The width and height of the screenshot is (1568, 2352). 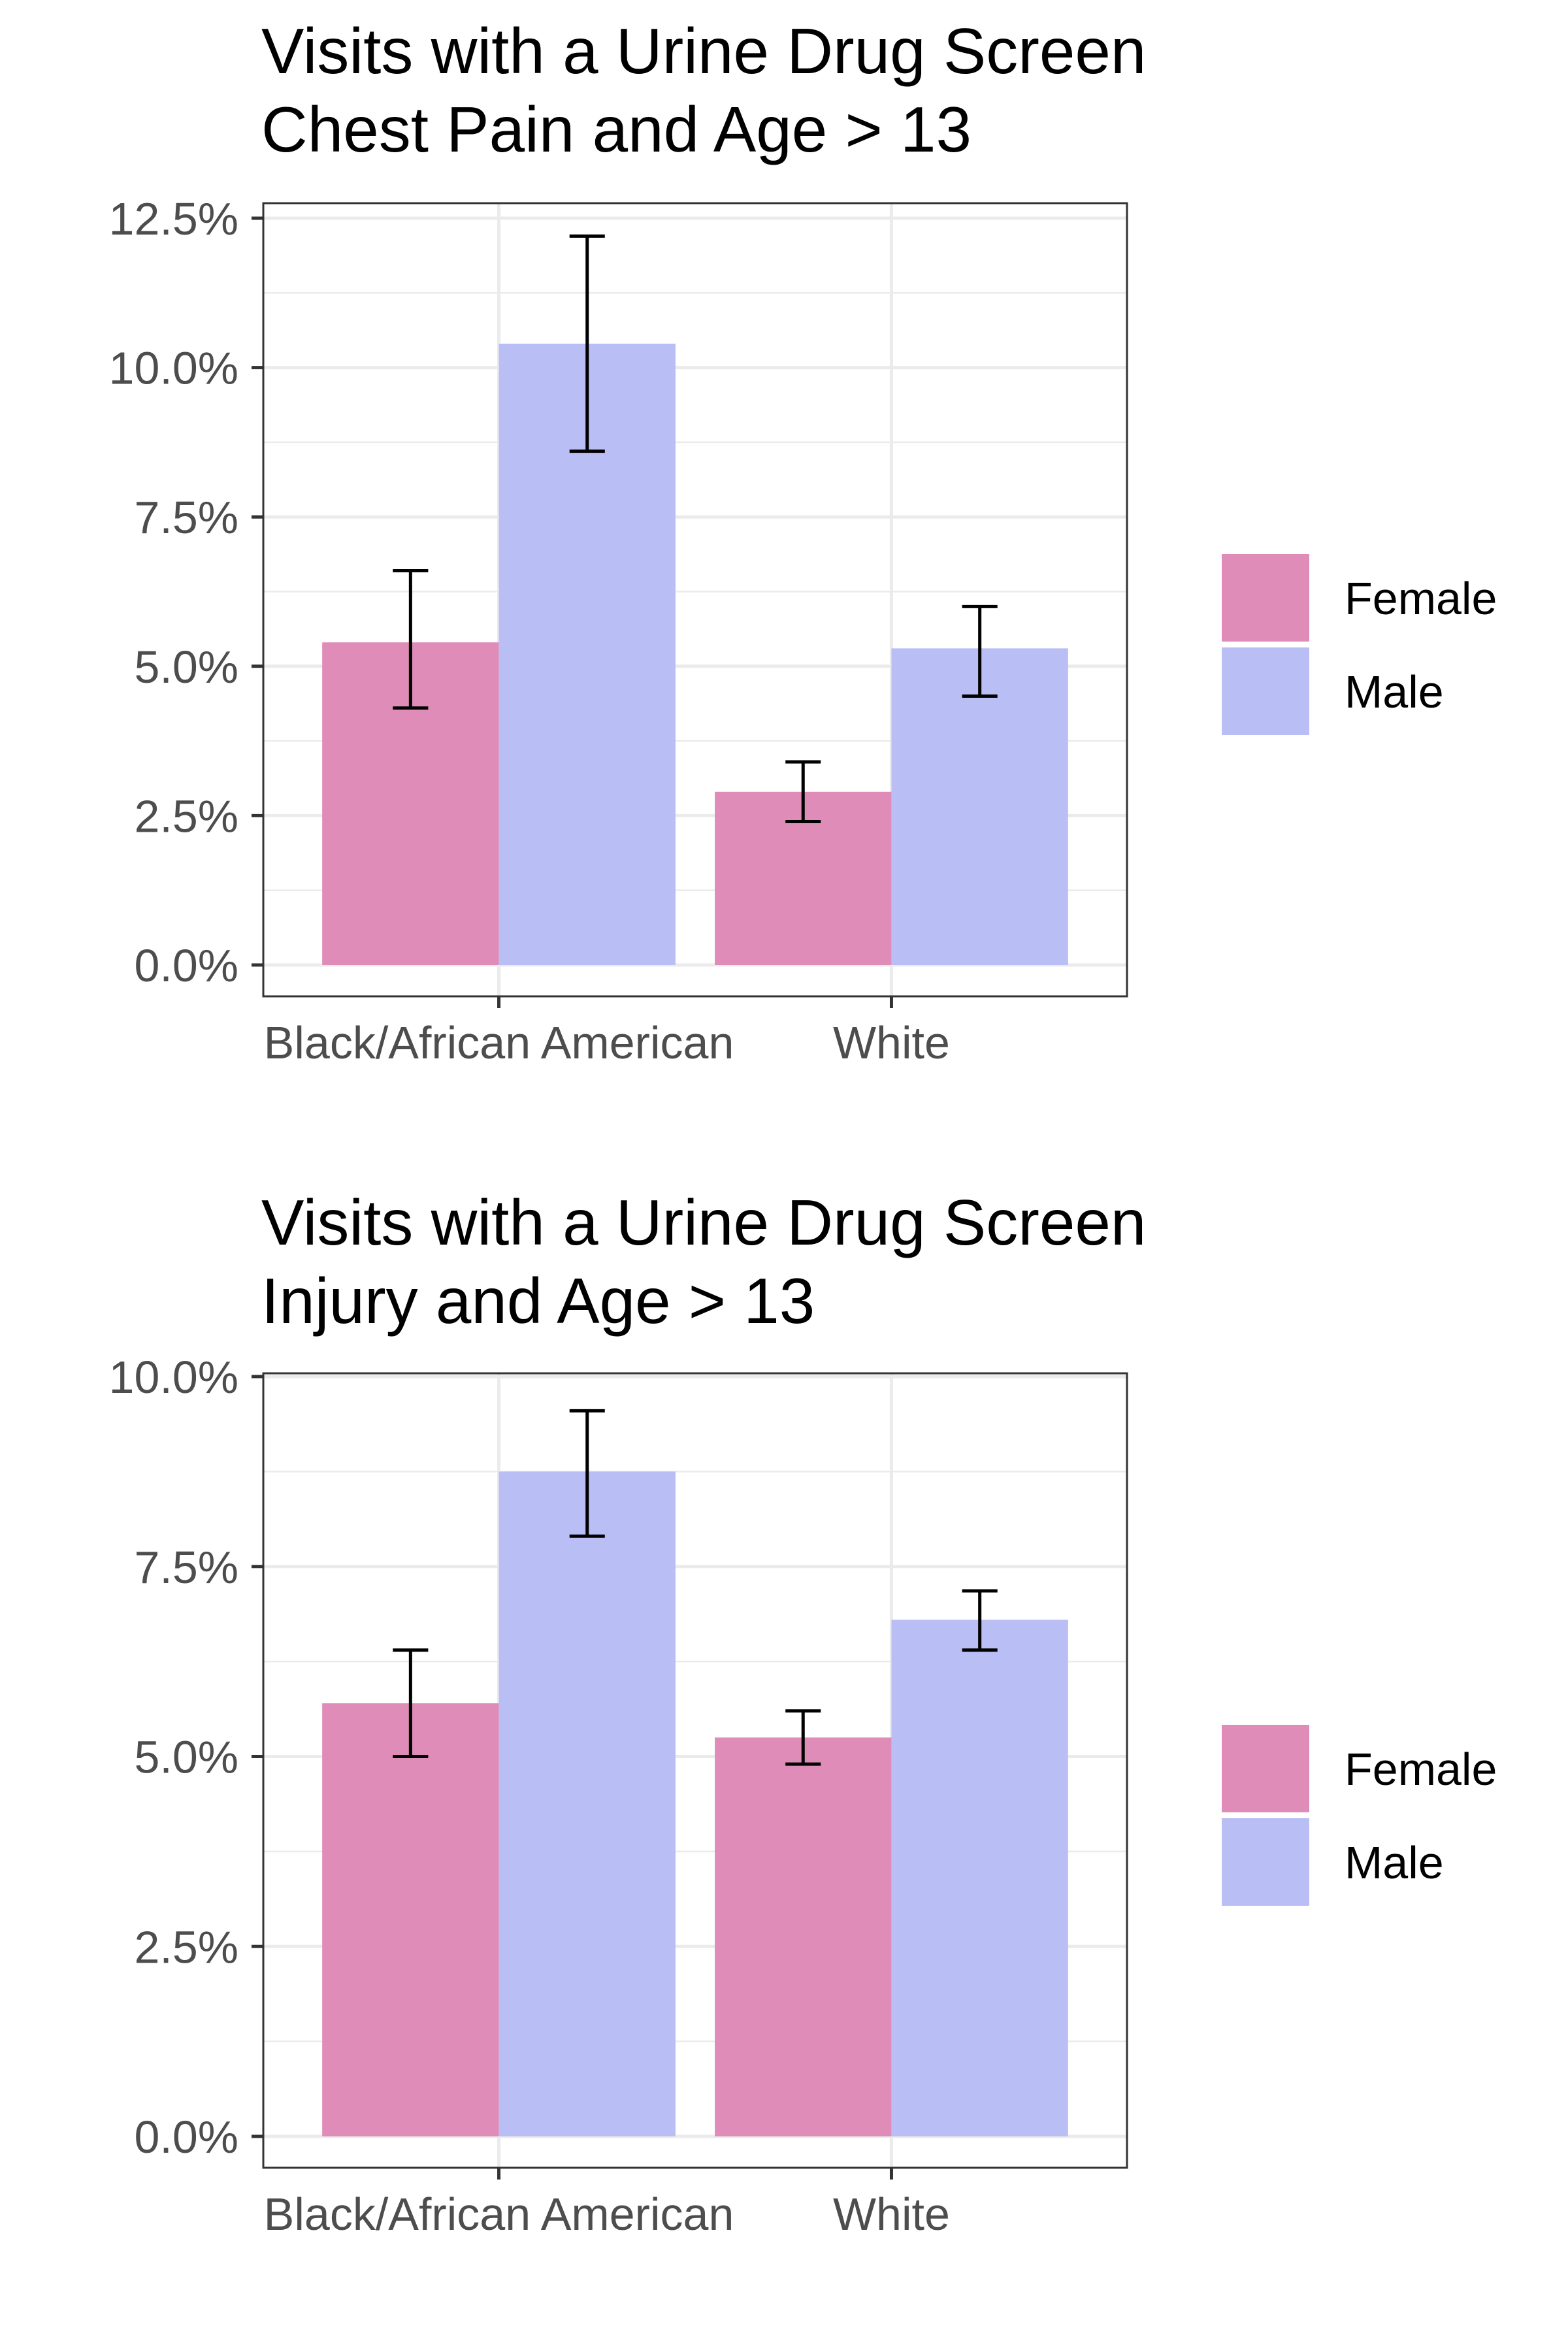 I want to click on y-tick-label: 12.5%, so click(x=173, y=218).